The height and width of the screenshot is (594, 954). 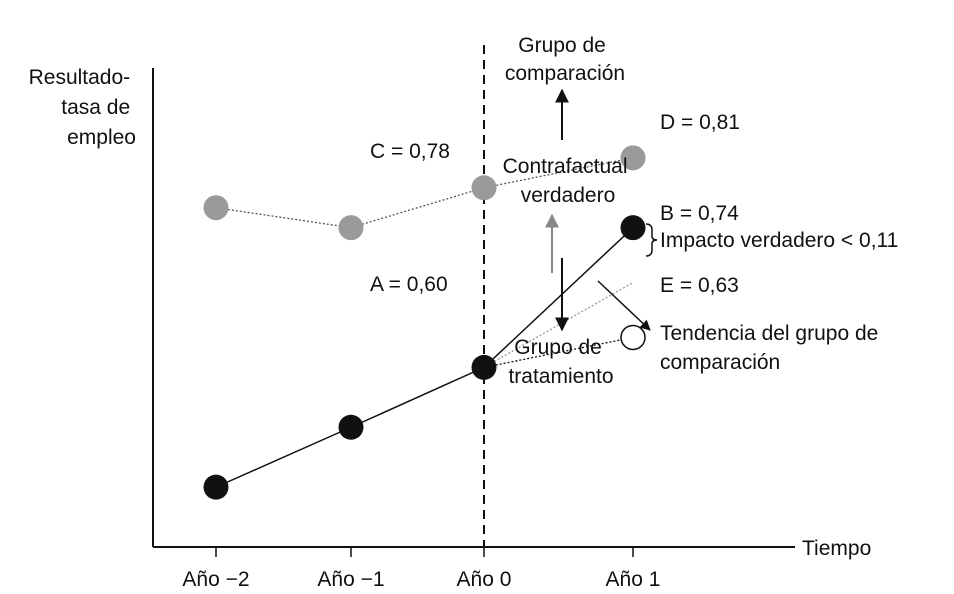 What do you see at coordinates (568, 181) in the screenshot?
I see `counterfactual-label: Contrafactual verdadero` at bounding box center [568, 181].